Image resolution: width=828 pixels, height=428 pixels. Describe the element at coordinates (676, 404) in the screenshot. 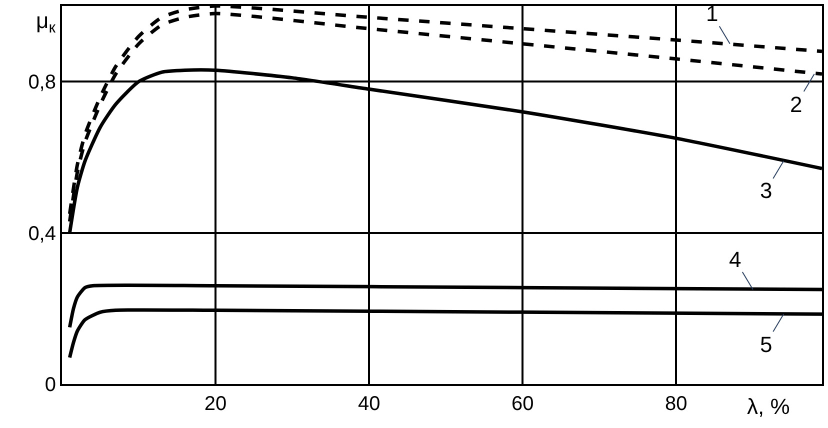

I see `x-tick-label: 80` at that location.